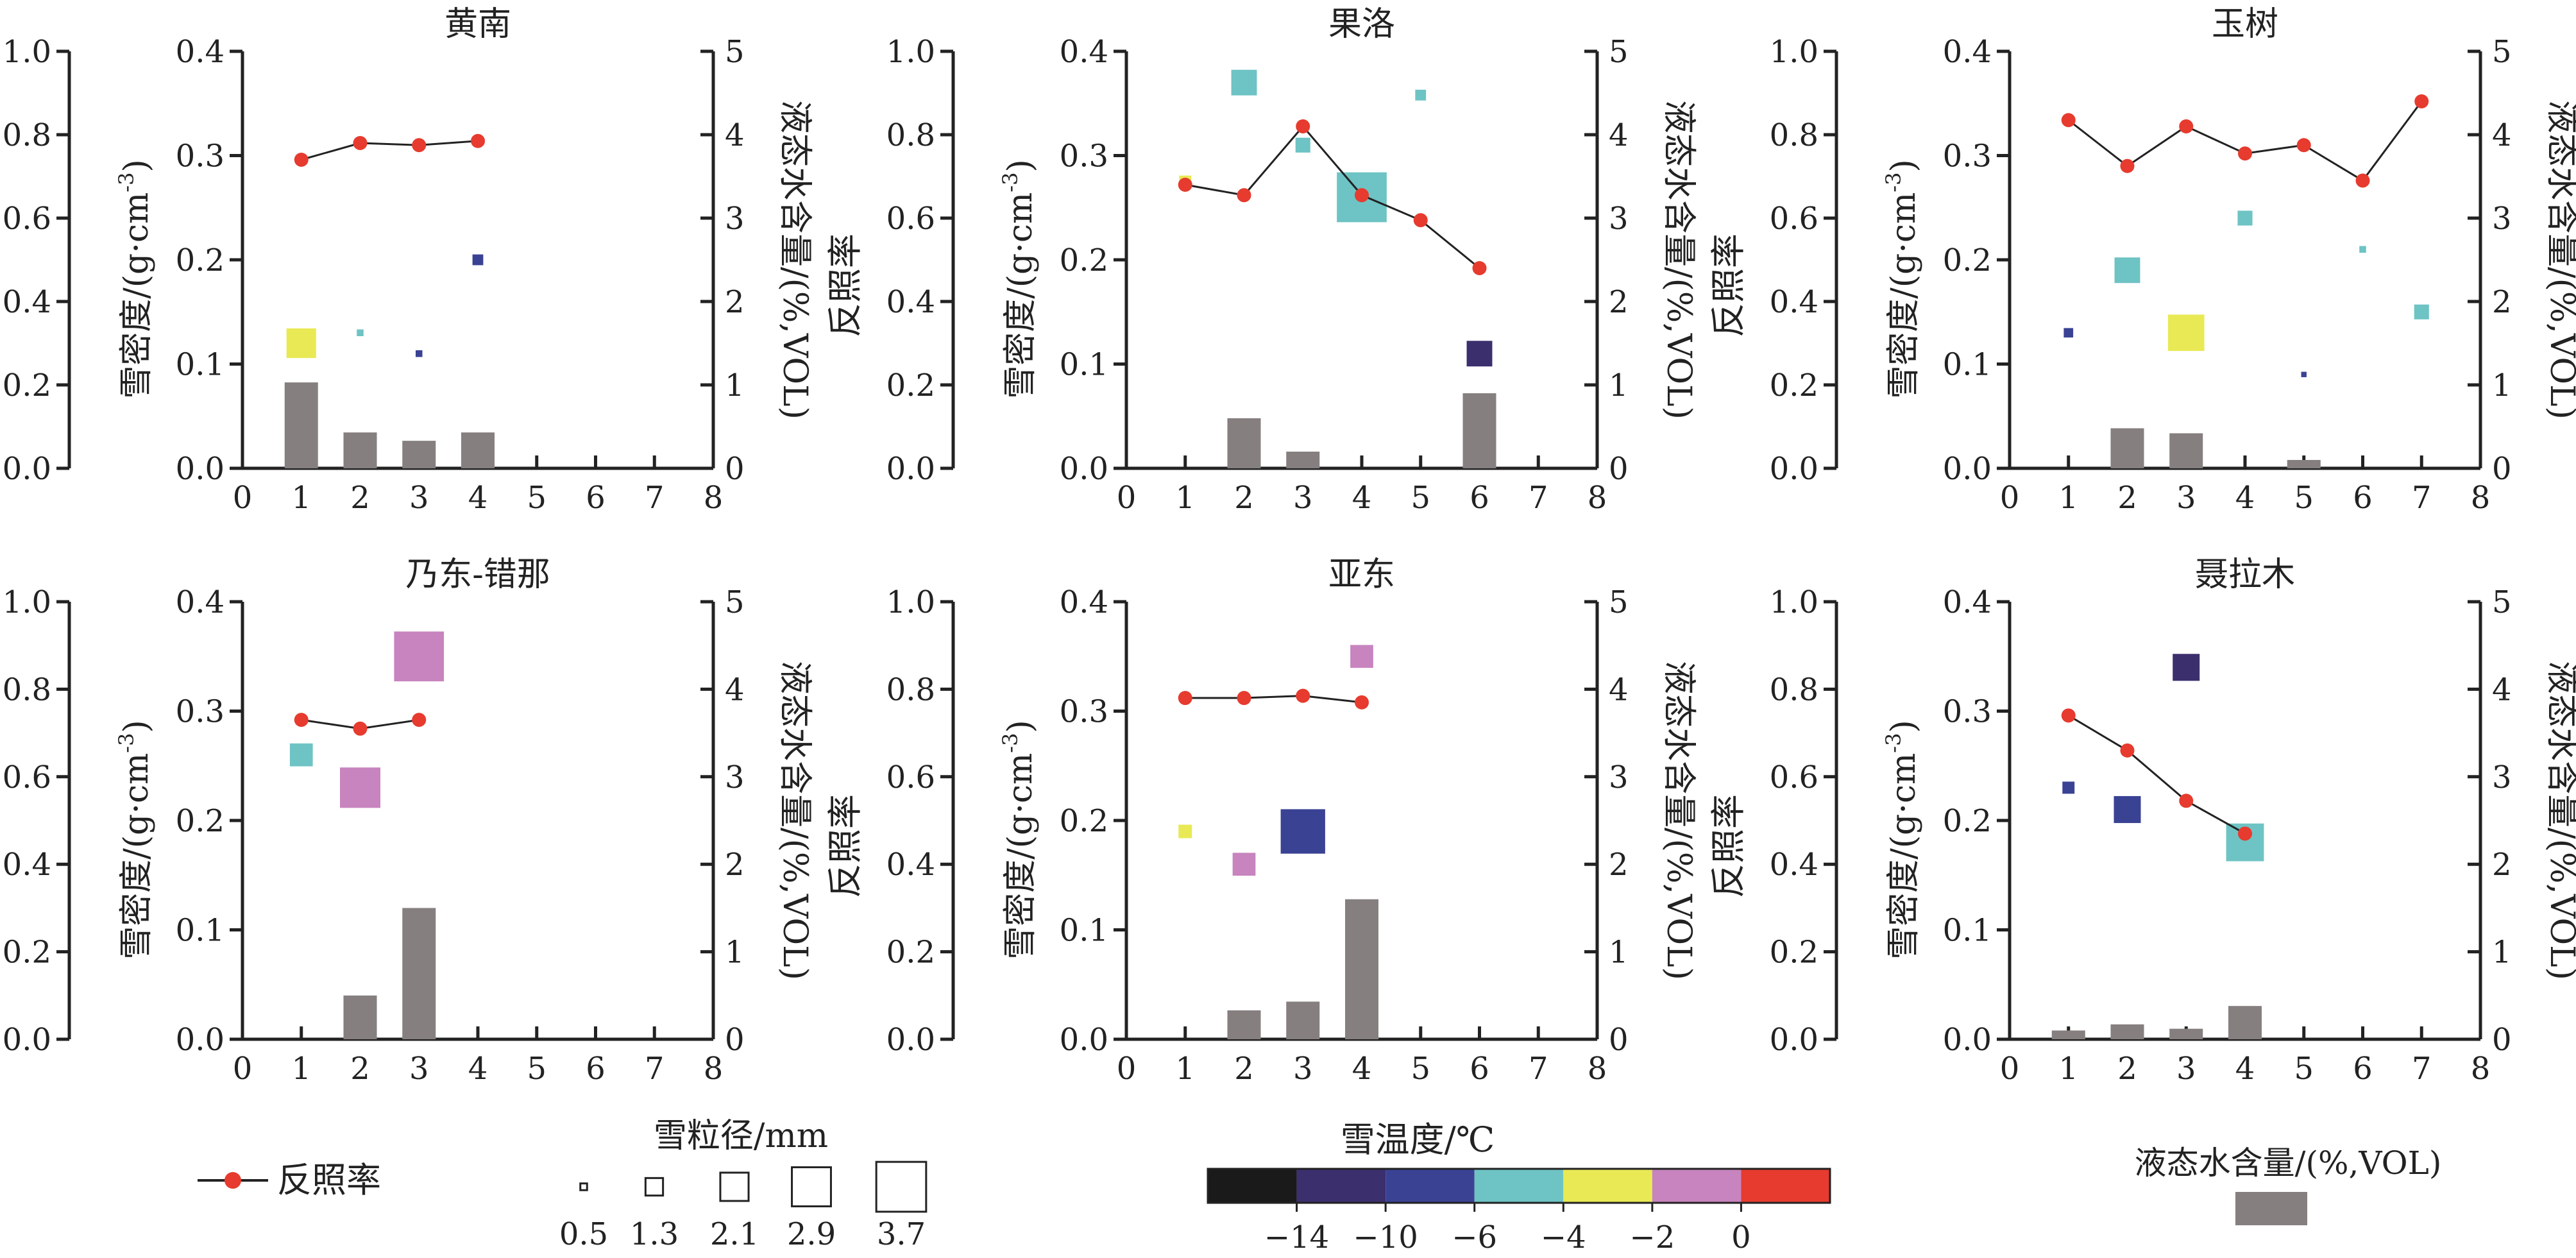  Describe the element at coordinates (1361, 575) in the screenshot. I see `panel-title: 亚东` at that location.